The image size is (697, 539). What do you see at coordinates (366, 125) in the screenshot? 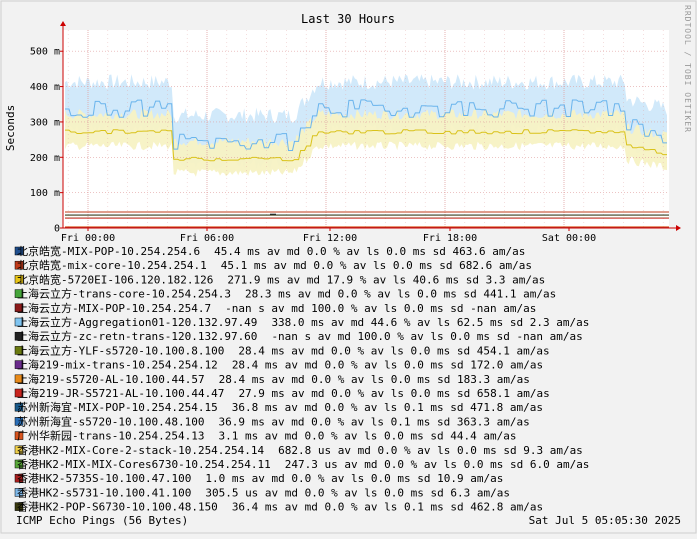
I see `series-line-aggregation01` at bounding box center [366, 125].